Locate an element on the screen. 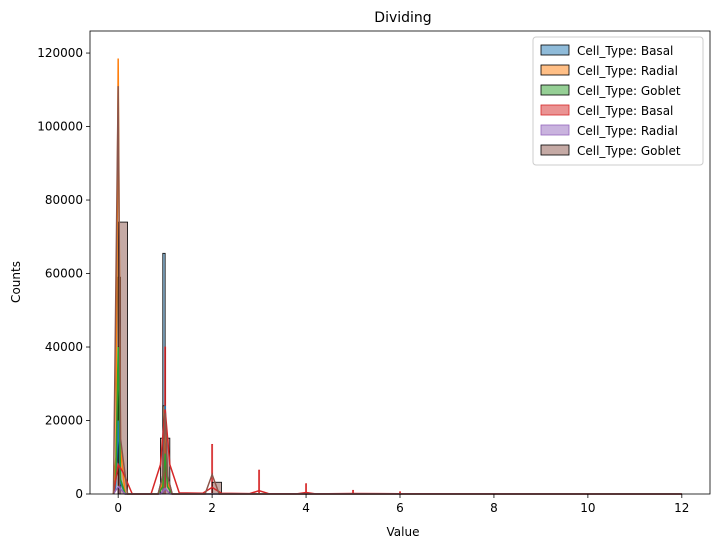 The height and width of the screenshot is (547, 721). y-tick-label: 0 is located at coordinates (79, 494).